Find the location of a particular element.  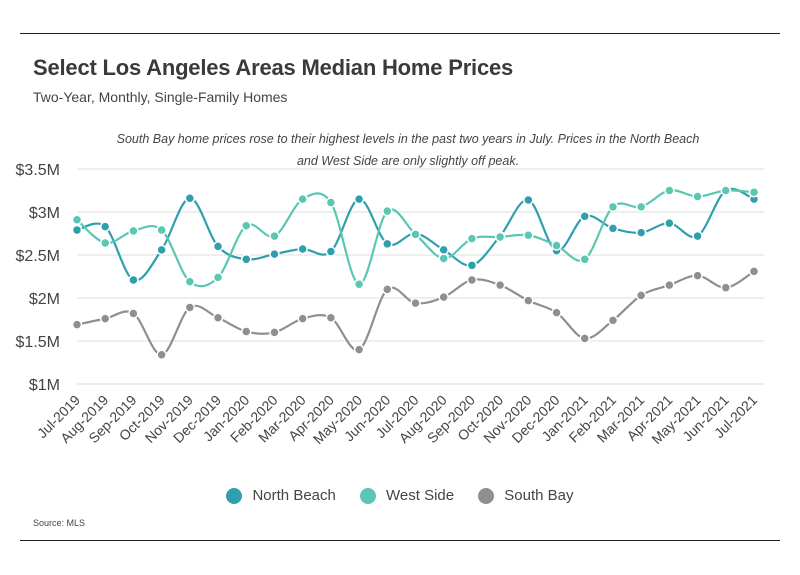

chart-subtitle: Two-Year, Monthly, Single-Family Homes is located at coordinates (160, 97).